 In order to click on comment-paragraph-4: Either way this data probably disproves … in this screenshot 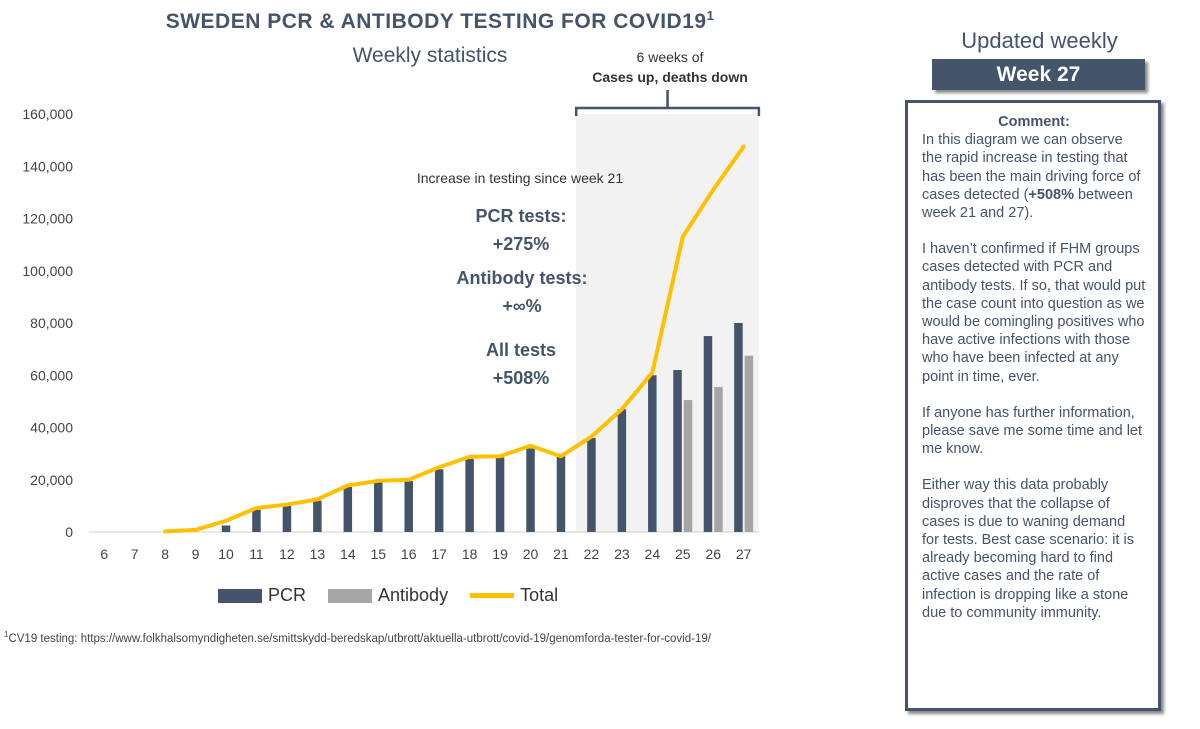, I will do `click(1028, 549)`.